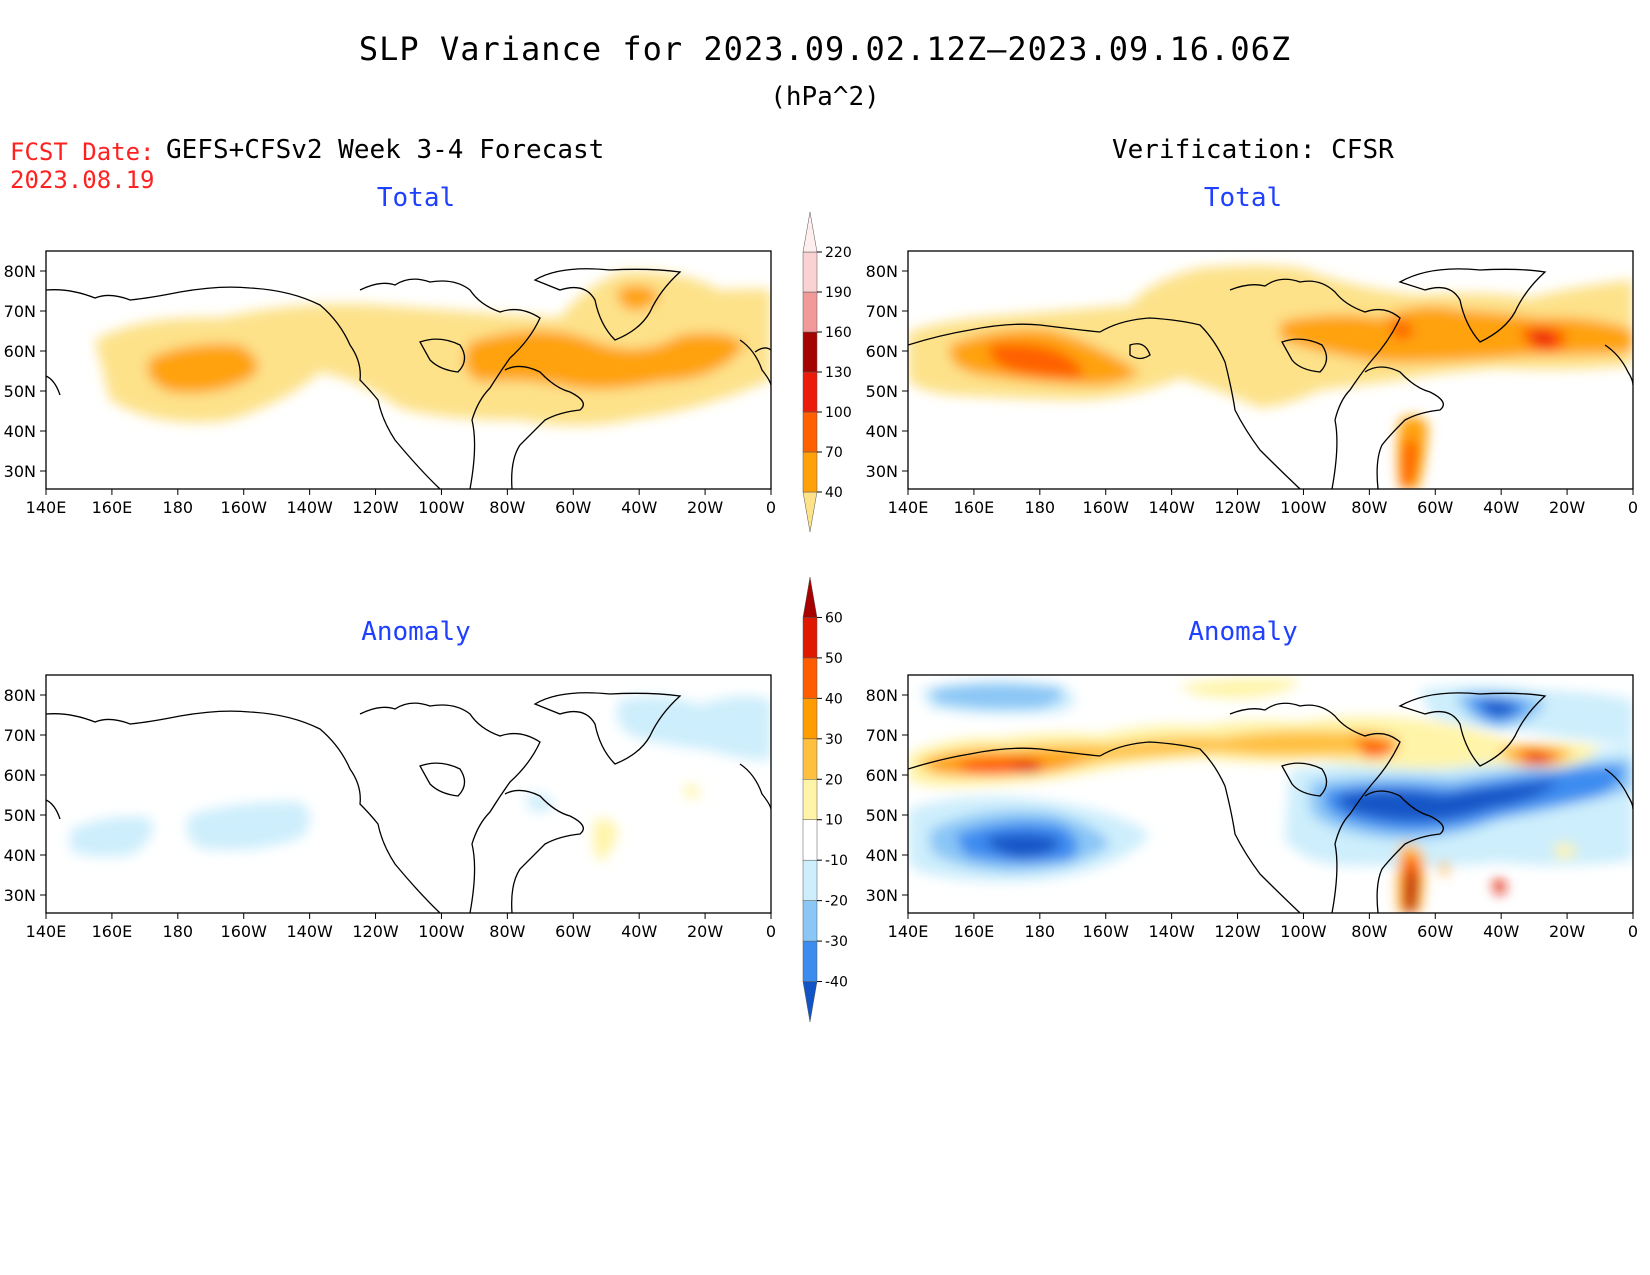 The width and height of the screenshot is (1650, 1275). Describe the element at coordinates (834, 740) in the screenshot. I see `colorbar-tick-label: 30` at that location.